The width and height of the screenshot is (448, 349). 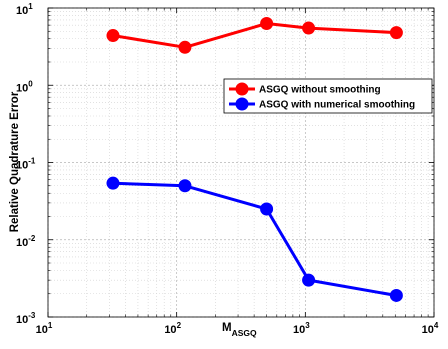 What do you see at coordinates (337, 105) in the screenshot?
I see `legend-label-blue: ASGQ with numerical smoothing` at bounding box center [337, 105].